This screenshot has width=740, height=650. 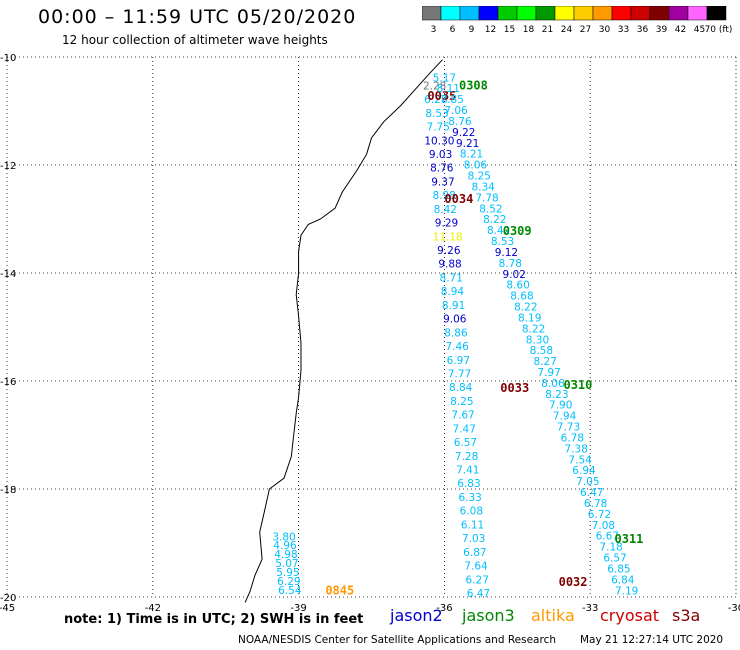 I want to click on swh-value: 8.25, so click(x=461, y=402).